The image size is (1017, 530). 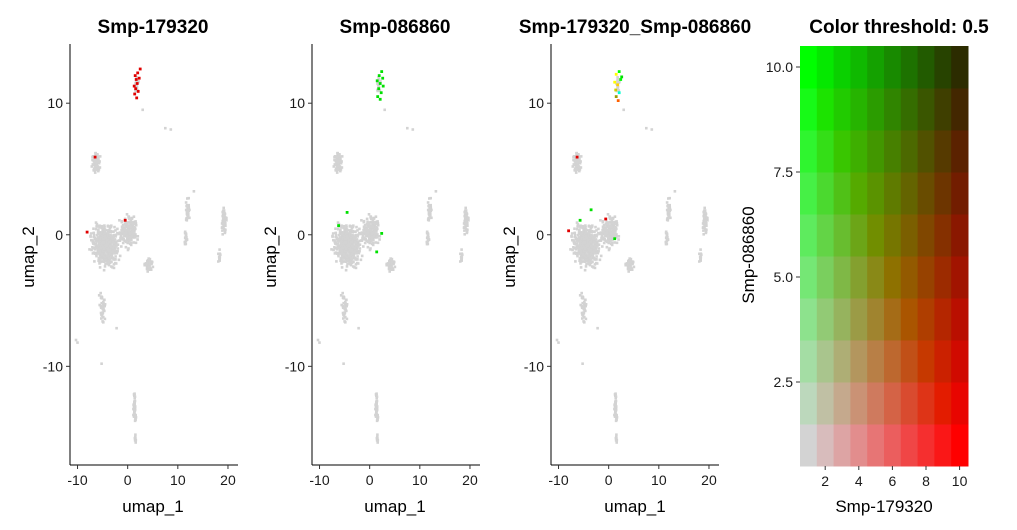 I want to click on x-tick-label: 20, so click(x=470, y=480).